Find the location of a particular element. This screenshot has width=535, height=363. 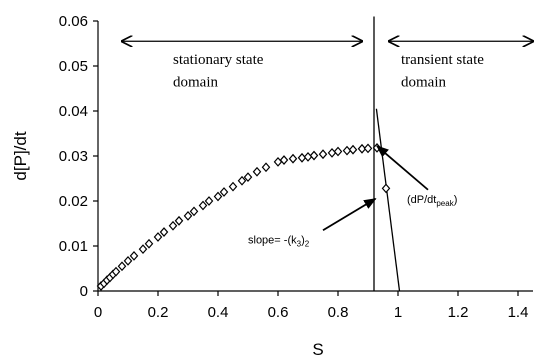

y-tick-label: 0.01 is located at coordinates (73, 246).